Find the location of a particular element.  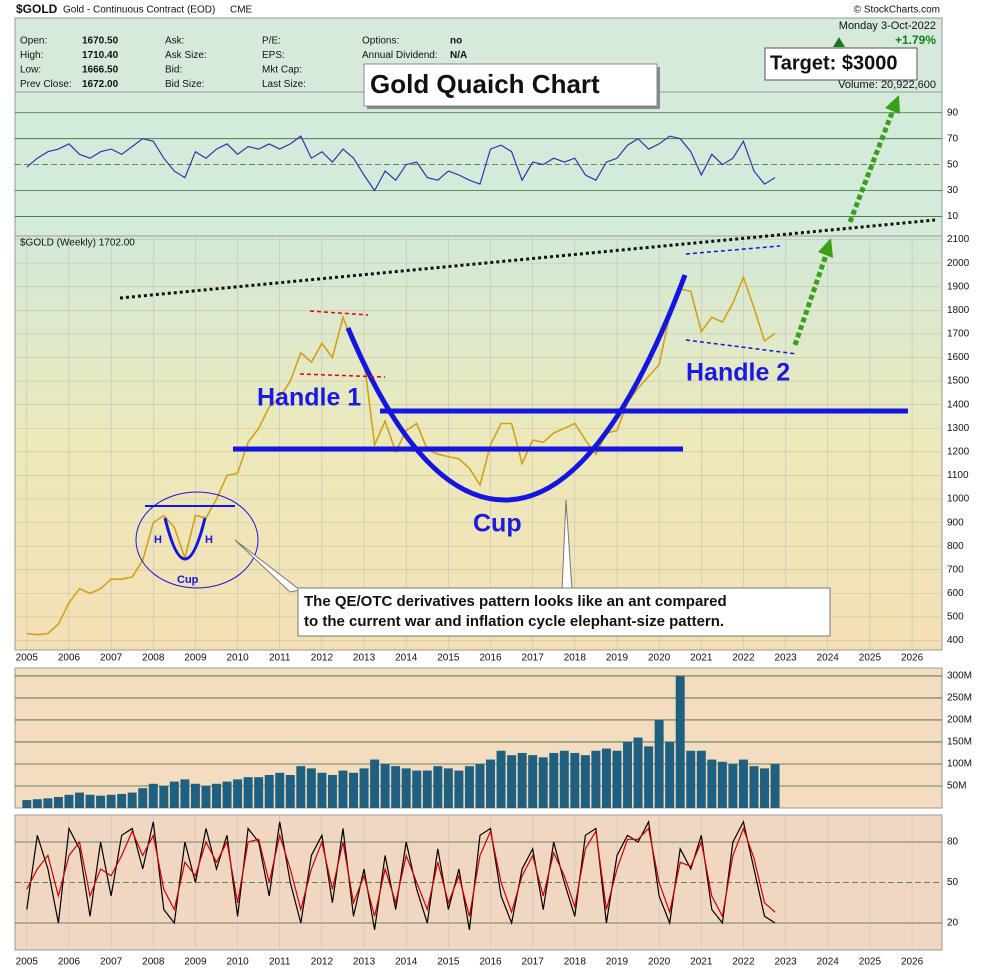

y-tick-label: 30 is located at coordinates (953, 190).